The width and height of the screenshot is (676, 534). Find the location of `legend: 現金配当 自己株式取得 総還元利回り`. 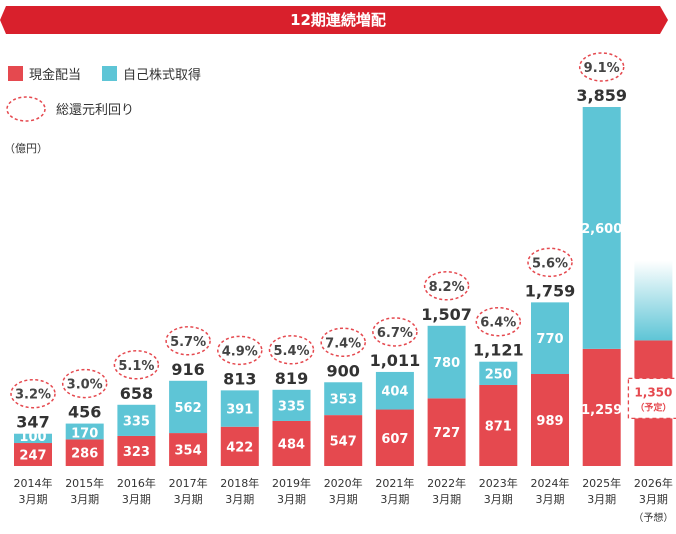

legend: 現金配当 自己株式取得 総還元利回り is located at coordinates (103, 94).